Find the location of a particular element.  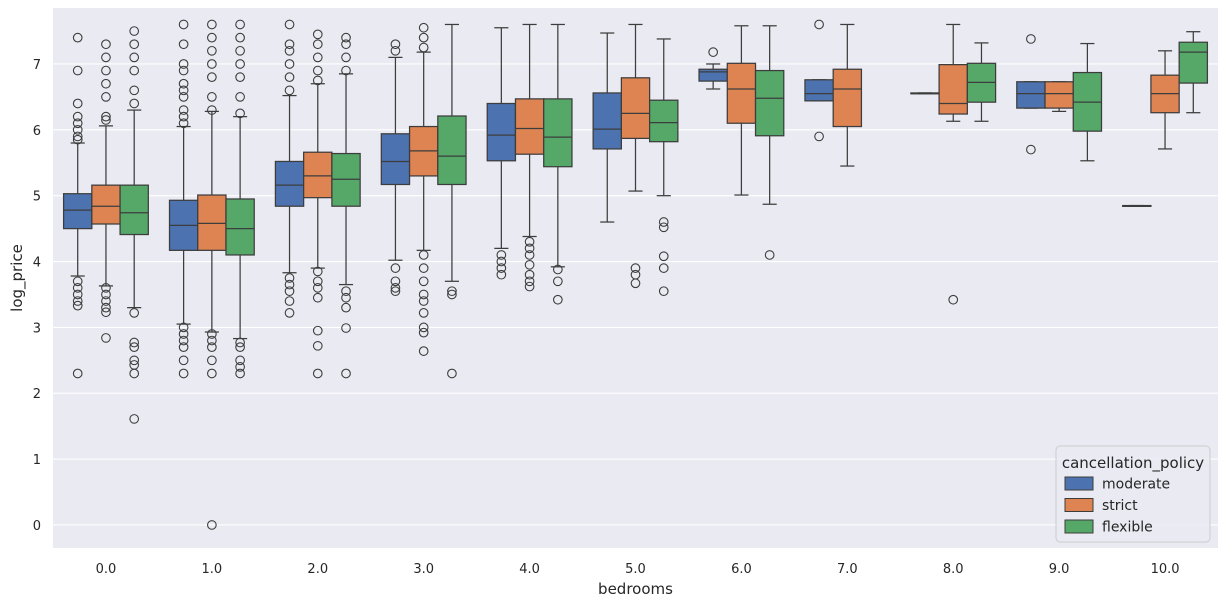

y-tick-label: 2 is located at coordinates (37, 394).